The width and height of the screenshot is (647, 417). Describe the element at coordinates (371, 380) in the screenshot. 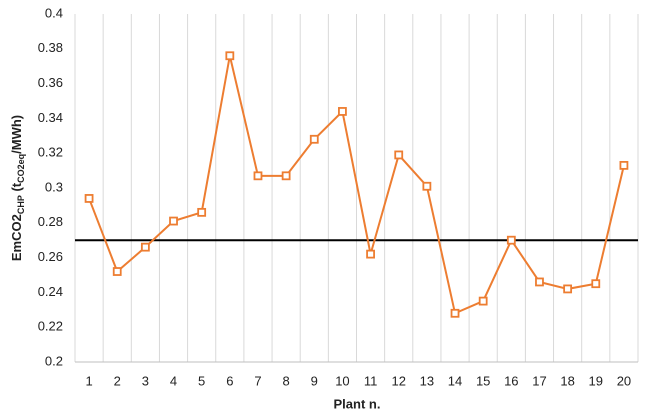

I see `x-tick-label: 11` at that location.